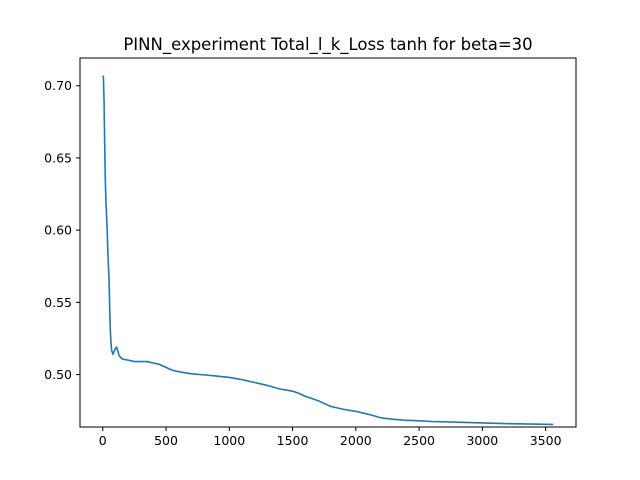  I want to click on x-tick-label: 3000, so click(482, 440).